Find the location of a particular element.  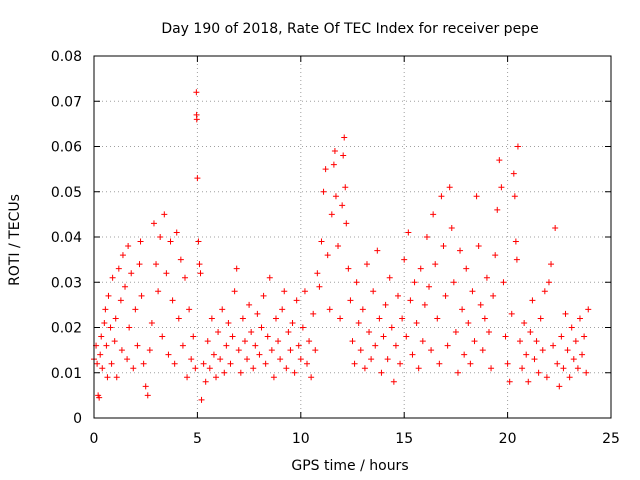

y-tick-label: 0.08 is located at coordinates (66, 57).